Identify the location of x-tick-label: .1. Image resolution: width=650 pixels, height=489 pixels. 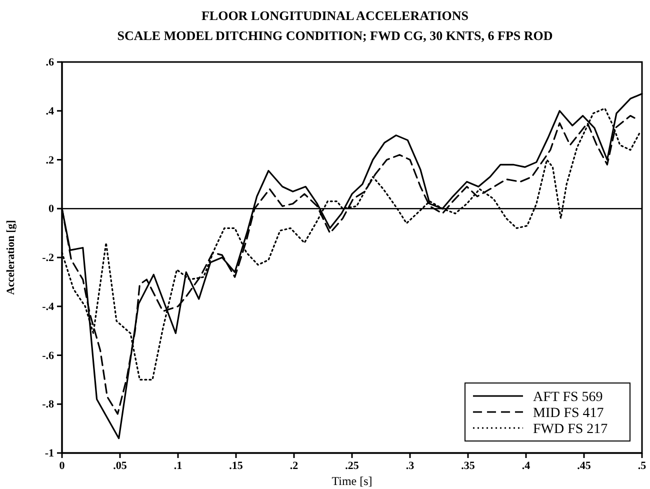
(178, 466).